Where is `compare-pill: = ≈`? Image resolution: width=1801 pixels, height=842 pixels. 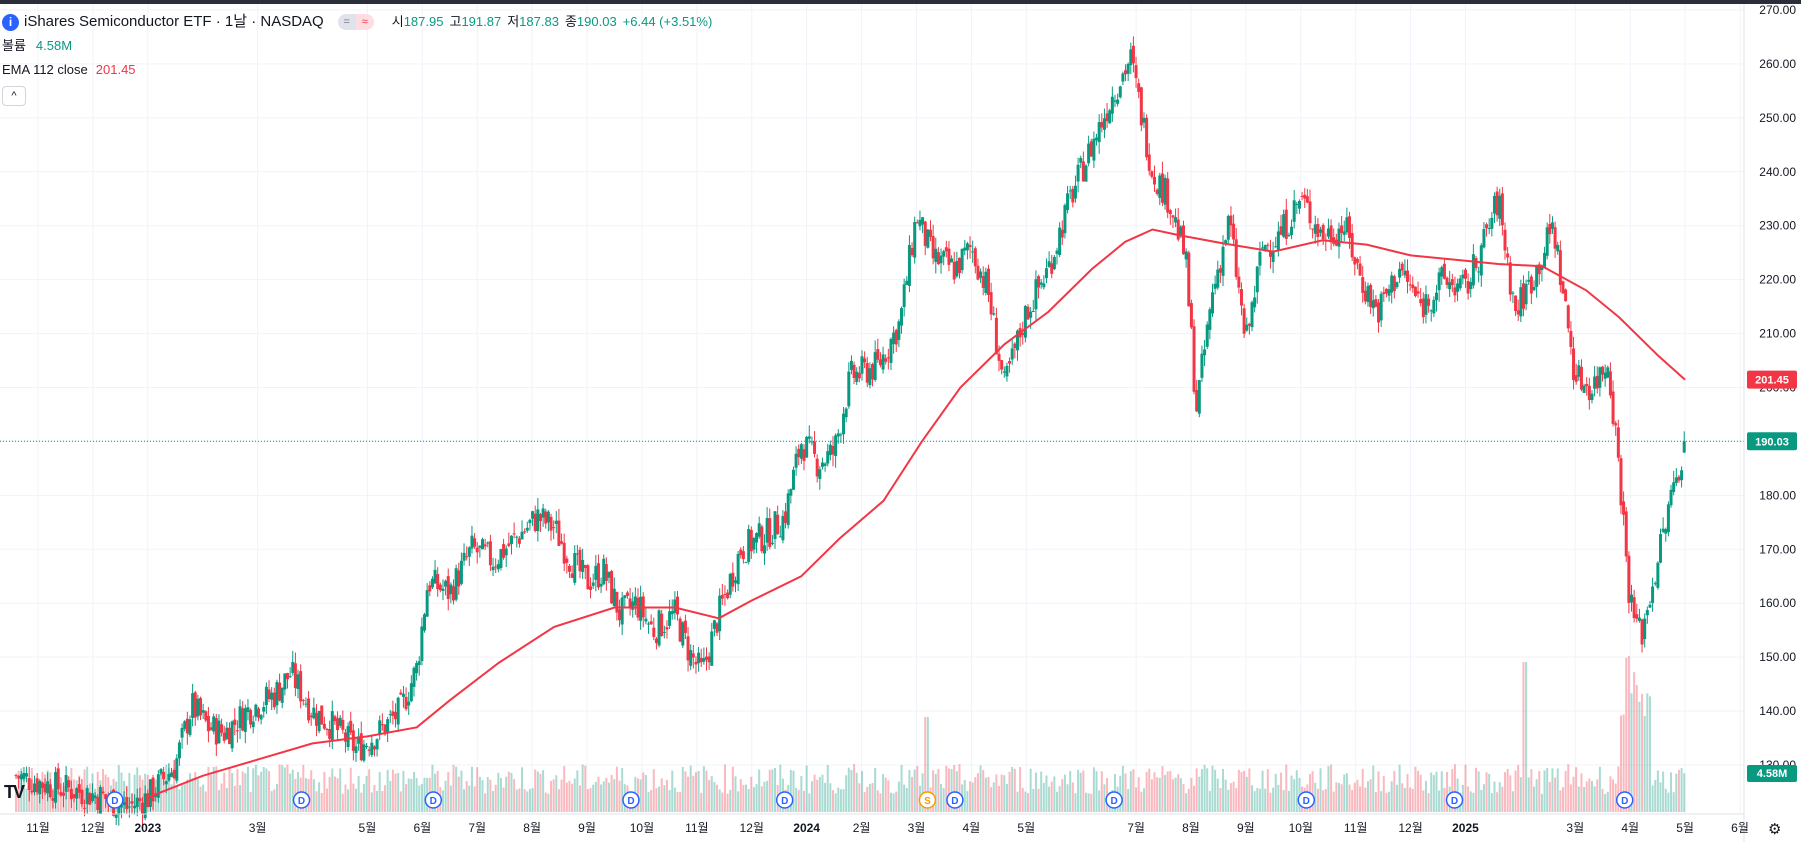 compare-pill: = ≈ is located at coordinates (355, 22).